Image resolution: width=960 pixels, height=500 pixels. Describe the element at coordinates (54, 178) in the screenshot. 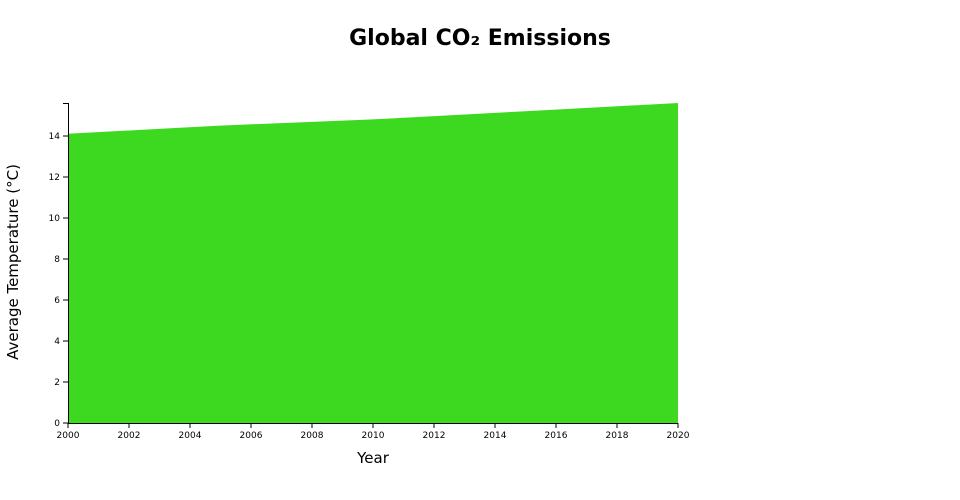

I see `y-tick-label: 12` at that location.